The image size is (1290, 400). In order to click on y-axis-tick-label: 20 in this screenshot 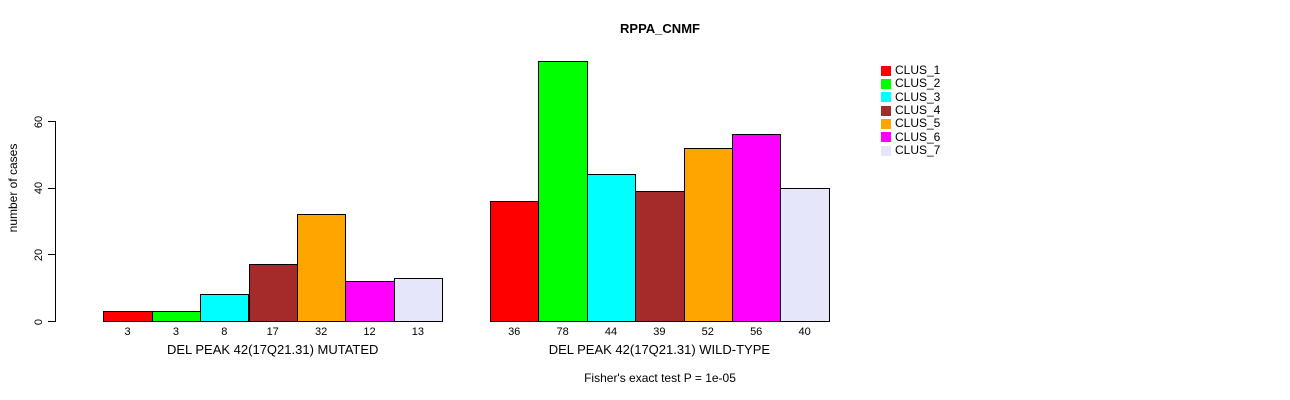, I will do `click(39, 254)`.